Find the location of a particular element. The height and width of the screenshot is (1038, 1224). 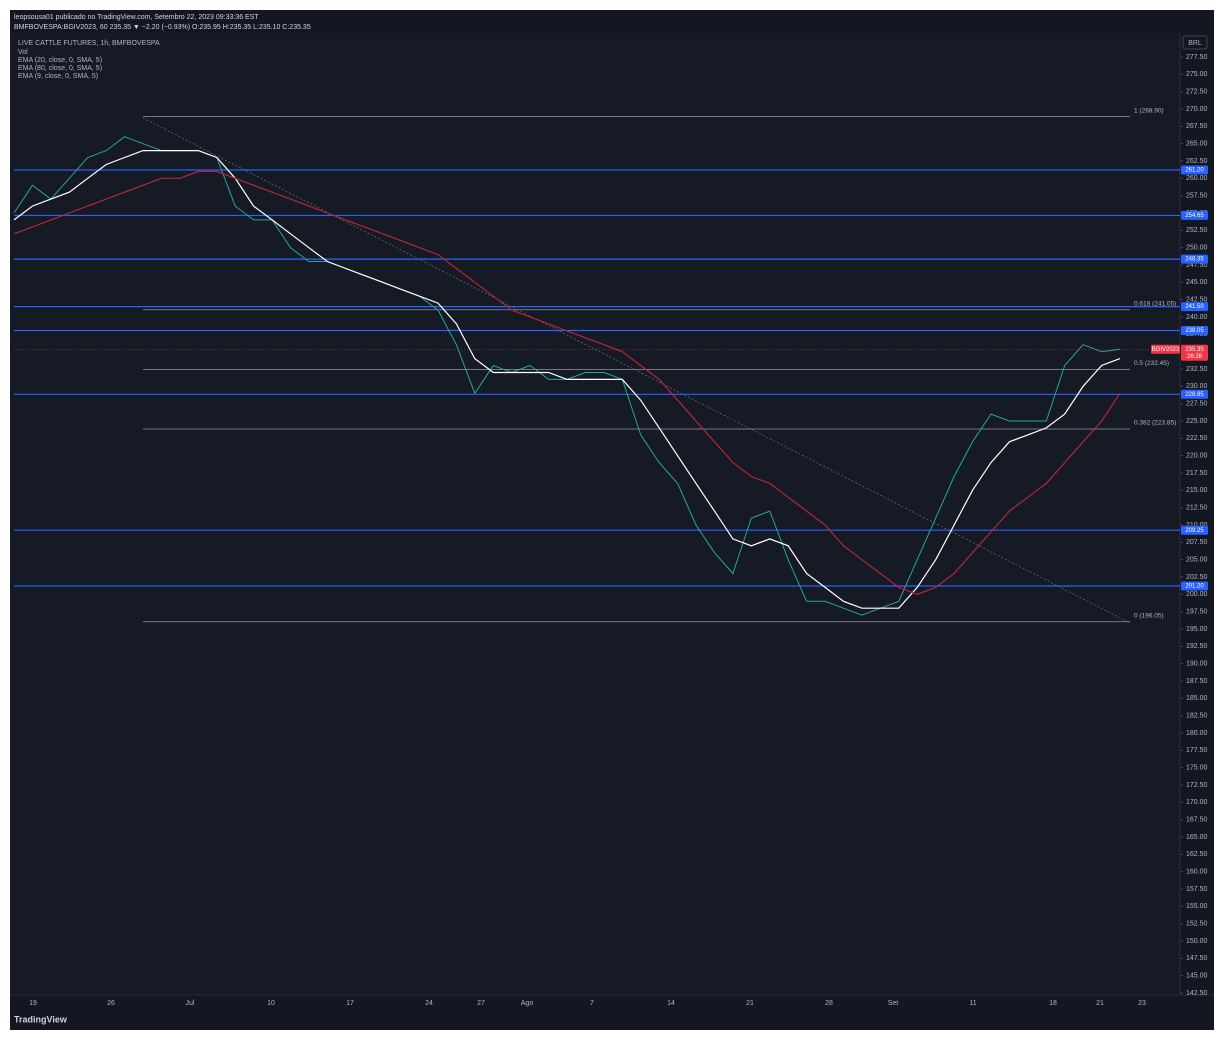

fib-label: 0.382 (223.85) is located at coordinates (1155, 423).